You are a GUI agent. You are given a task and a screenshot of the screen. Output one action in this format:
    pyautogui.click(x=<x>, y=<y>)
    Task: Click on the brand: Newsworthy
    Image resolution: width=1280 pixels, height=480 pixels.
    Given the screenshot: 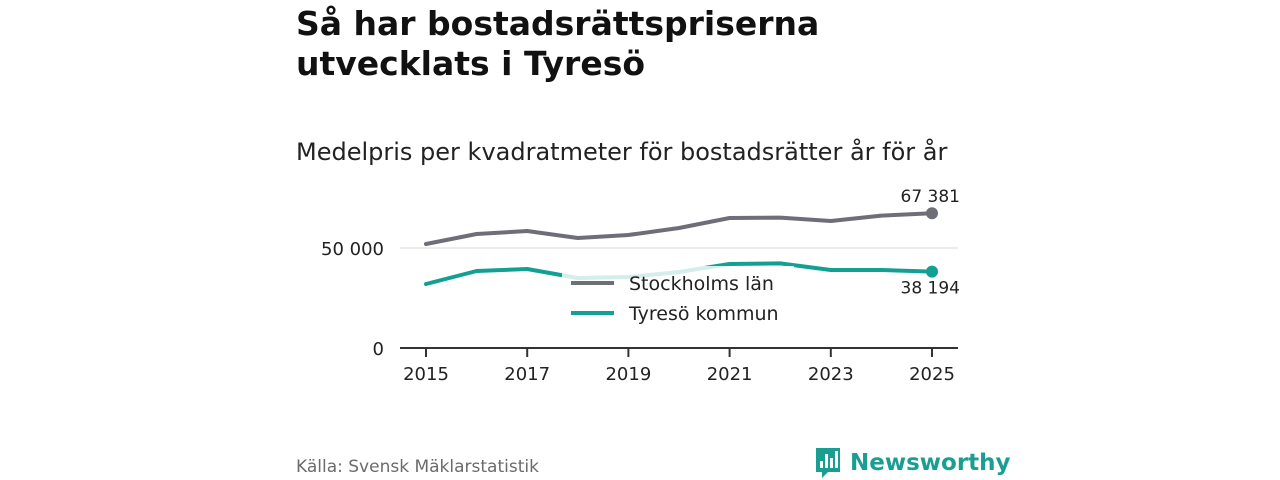 What is the action you would take?
    pyautogui.click(x=912, y=463)
    